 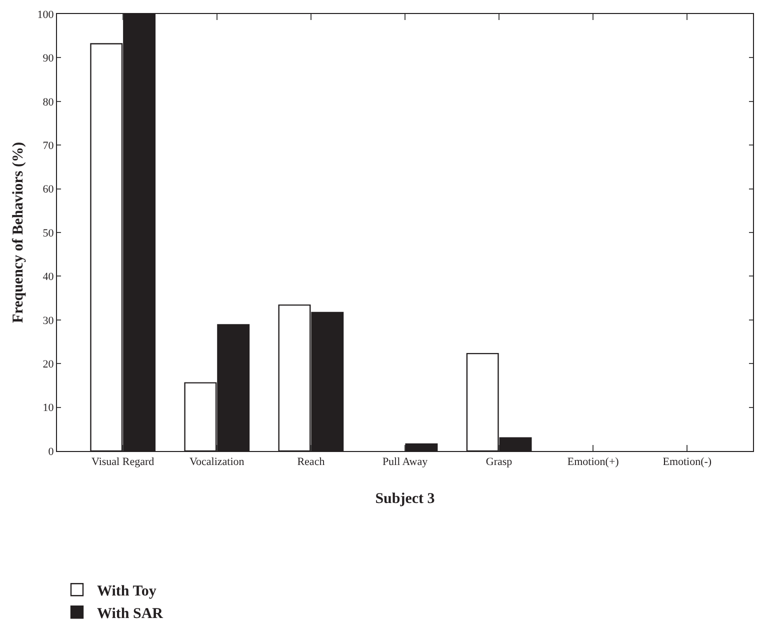 What do you see at coordinates (48, 146) in the screenshot?
I see `y-tick-label: 70` at bounding box center [48, 146].